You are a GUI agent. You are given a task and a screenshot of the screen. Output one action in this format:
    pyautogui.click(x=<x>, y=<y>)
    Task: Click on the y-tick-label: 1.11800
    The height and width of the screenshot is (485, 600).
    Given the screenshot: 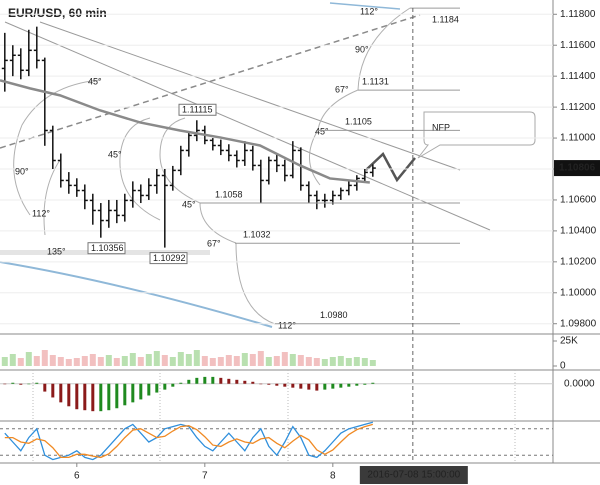 What is the action you would take?
    pyautogui.click(x=578, y=14)
    